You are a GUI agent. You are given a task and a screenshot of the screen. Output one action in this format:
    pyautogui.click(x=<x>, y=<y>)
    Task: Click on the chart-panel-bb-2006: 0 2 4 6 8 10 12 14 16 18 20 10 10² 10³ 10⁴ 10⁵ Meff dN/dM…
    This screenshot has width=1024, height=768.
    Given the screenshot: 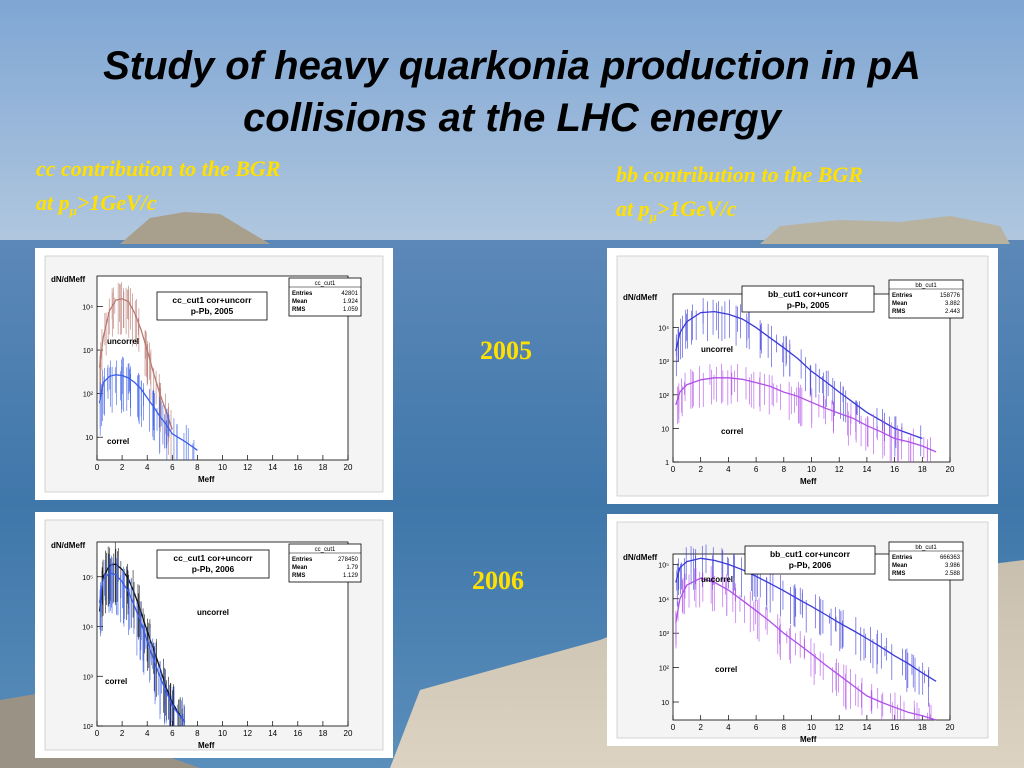 What is the action you would take?
    pyautogui.click(x=802, y=630)
    